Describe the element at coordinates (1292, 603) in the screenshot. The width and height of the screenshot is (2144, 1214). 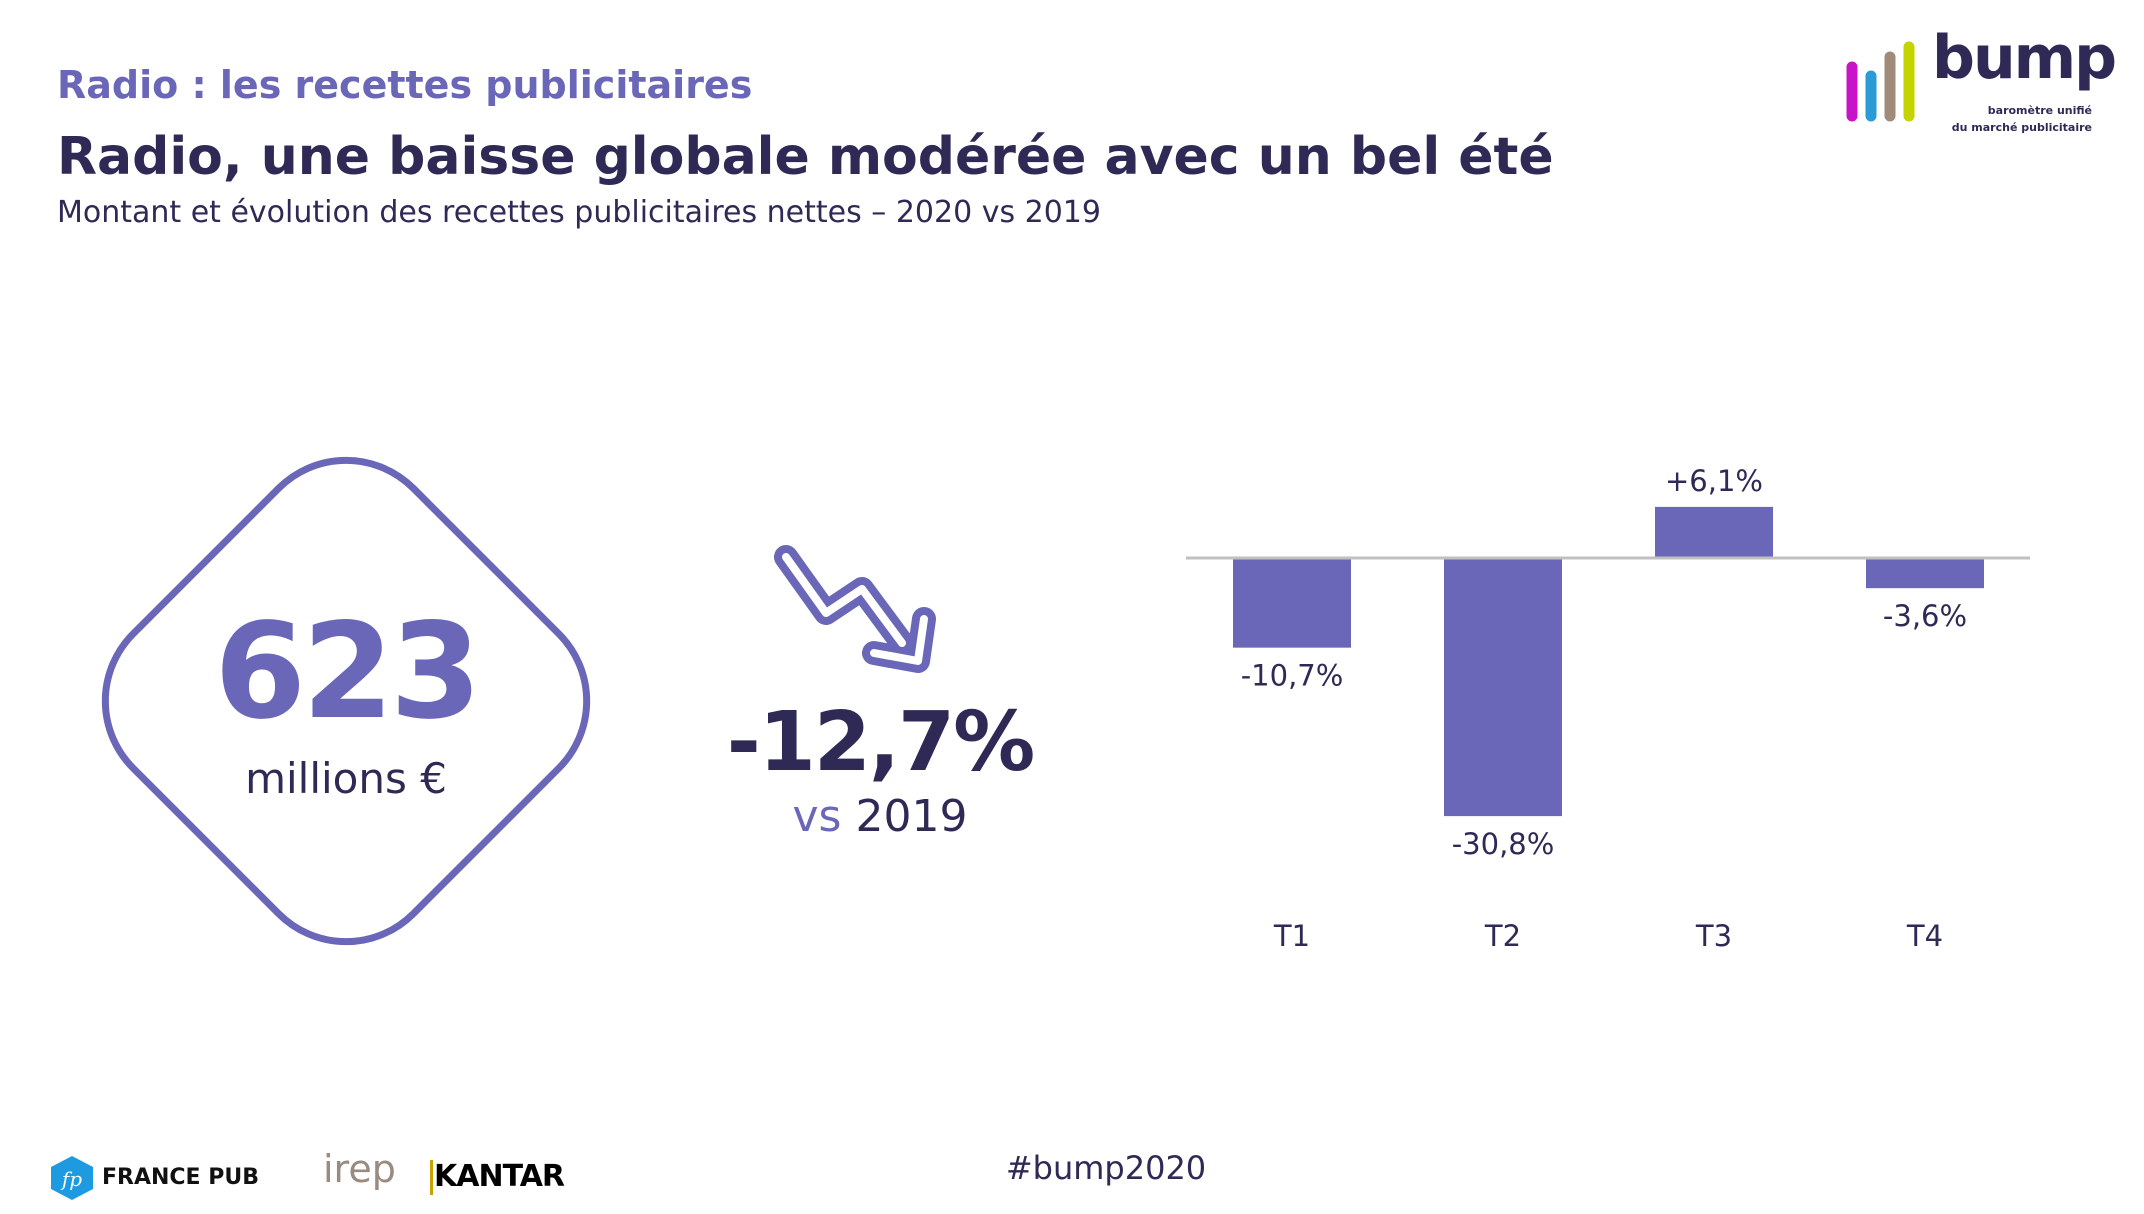
I see `bar-t1` at that location.